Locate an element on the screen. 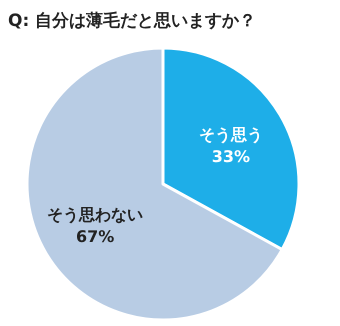 This screenshot has height=326, width=340. chart-title: Q: 自分は薄毛だと思いますか？ is located at coordinates (132, 21).